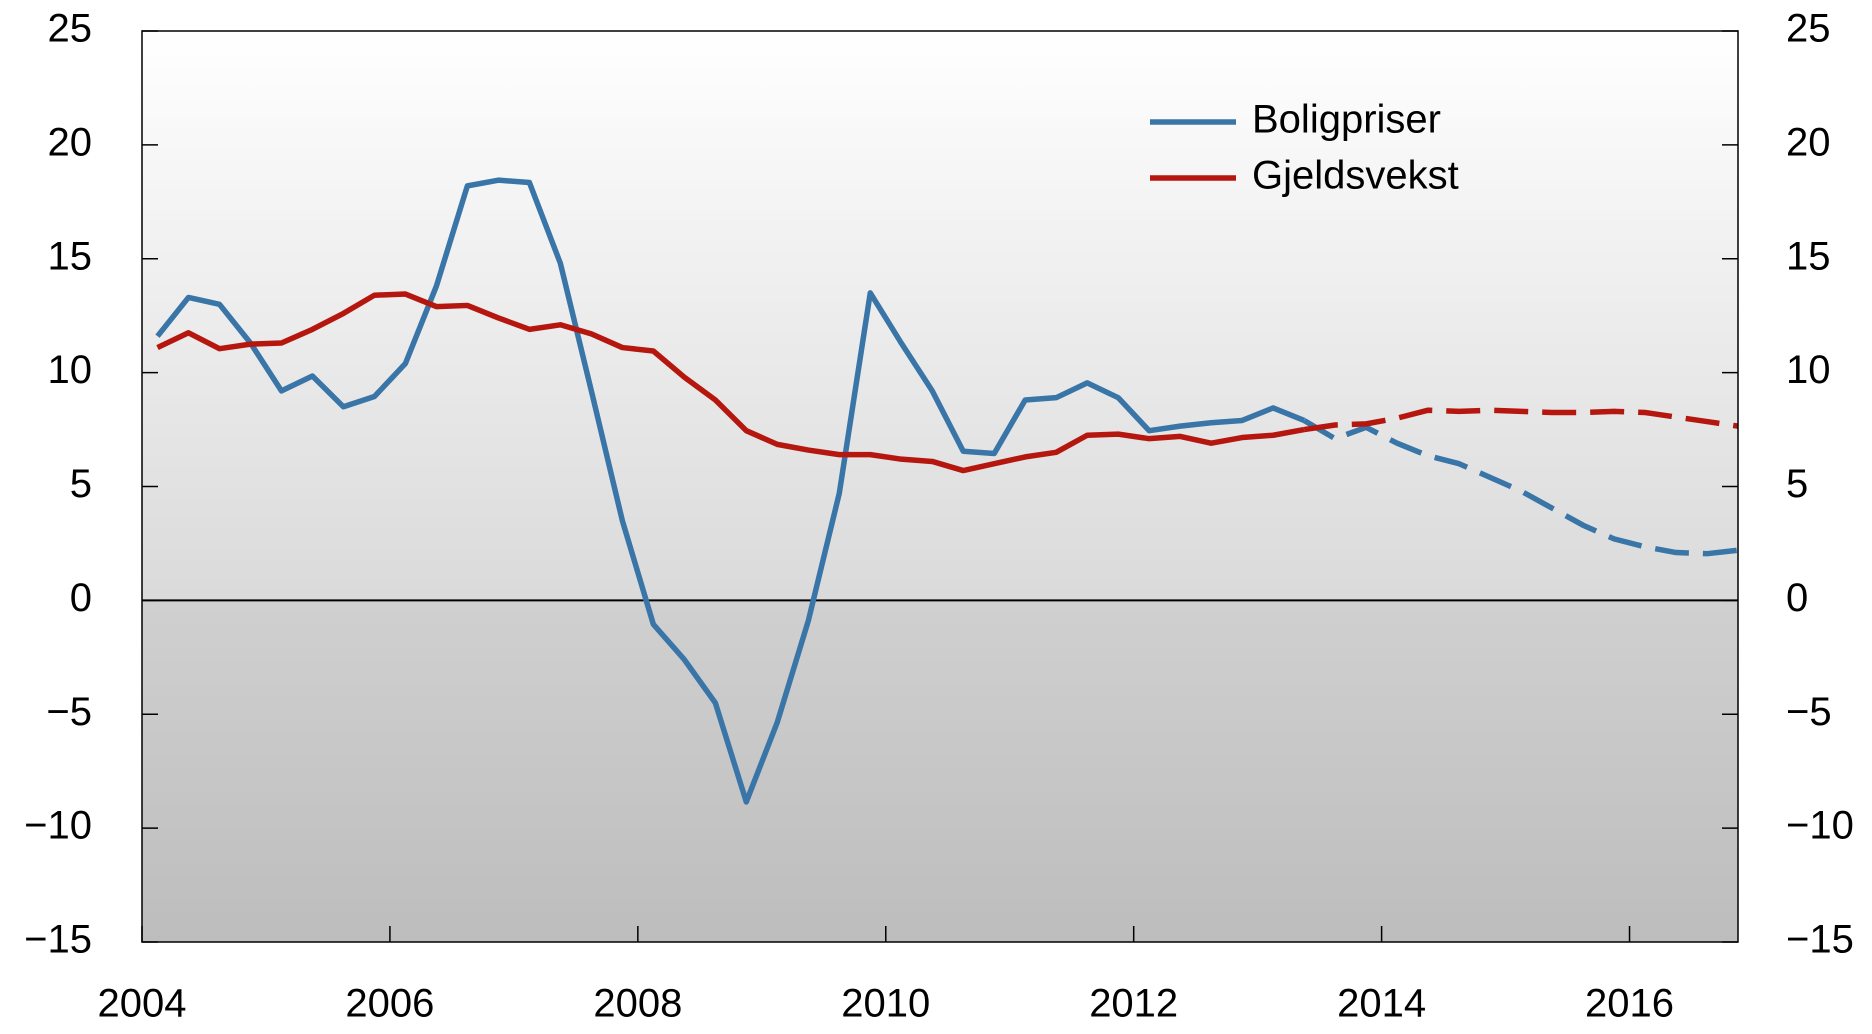 This screenshot has height=1034, width=1872. I want to click on y-tick-label: 5, so click(81, 484).